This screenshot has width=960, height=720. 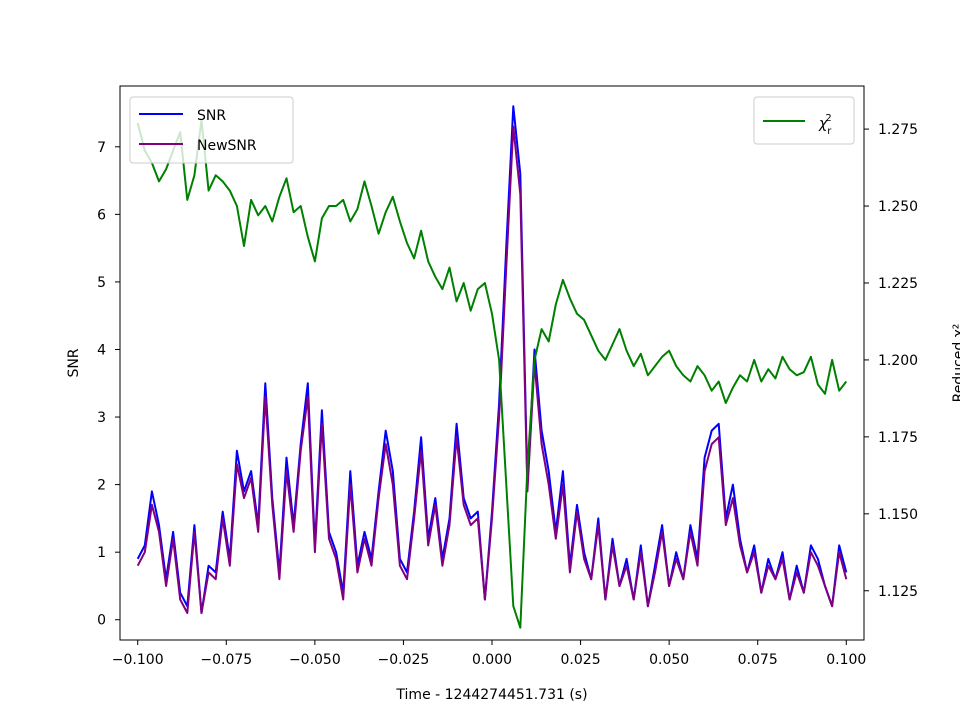 What do you see at coordinates (315, 660) in the screenshot?
I see `x-tick-label: −0.050` at bounding box center [315, 660].